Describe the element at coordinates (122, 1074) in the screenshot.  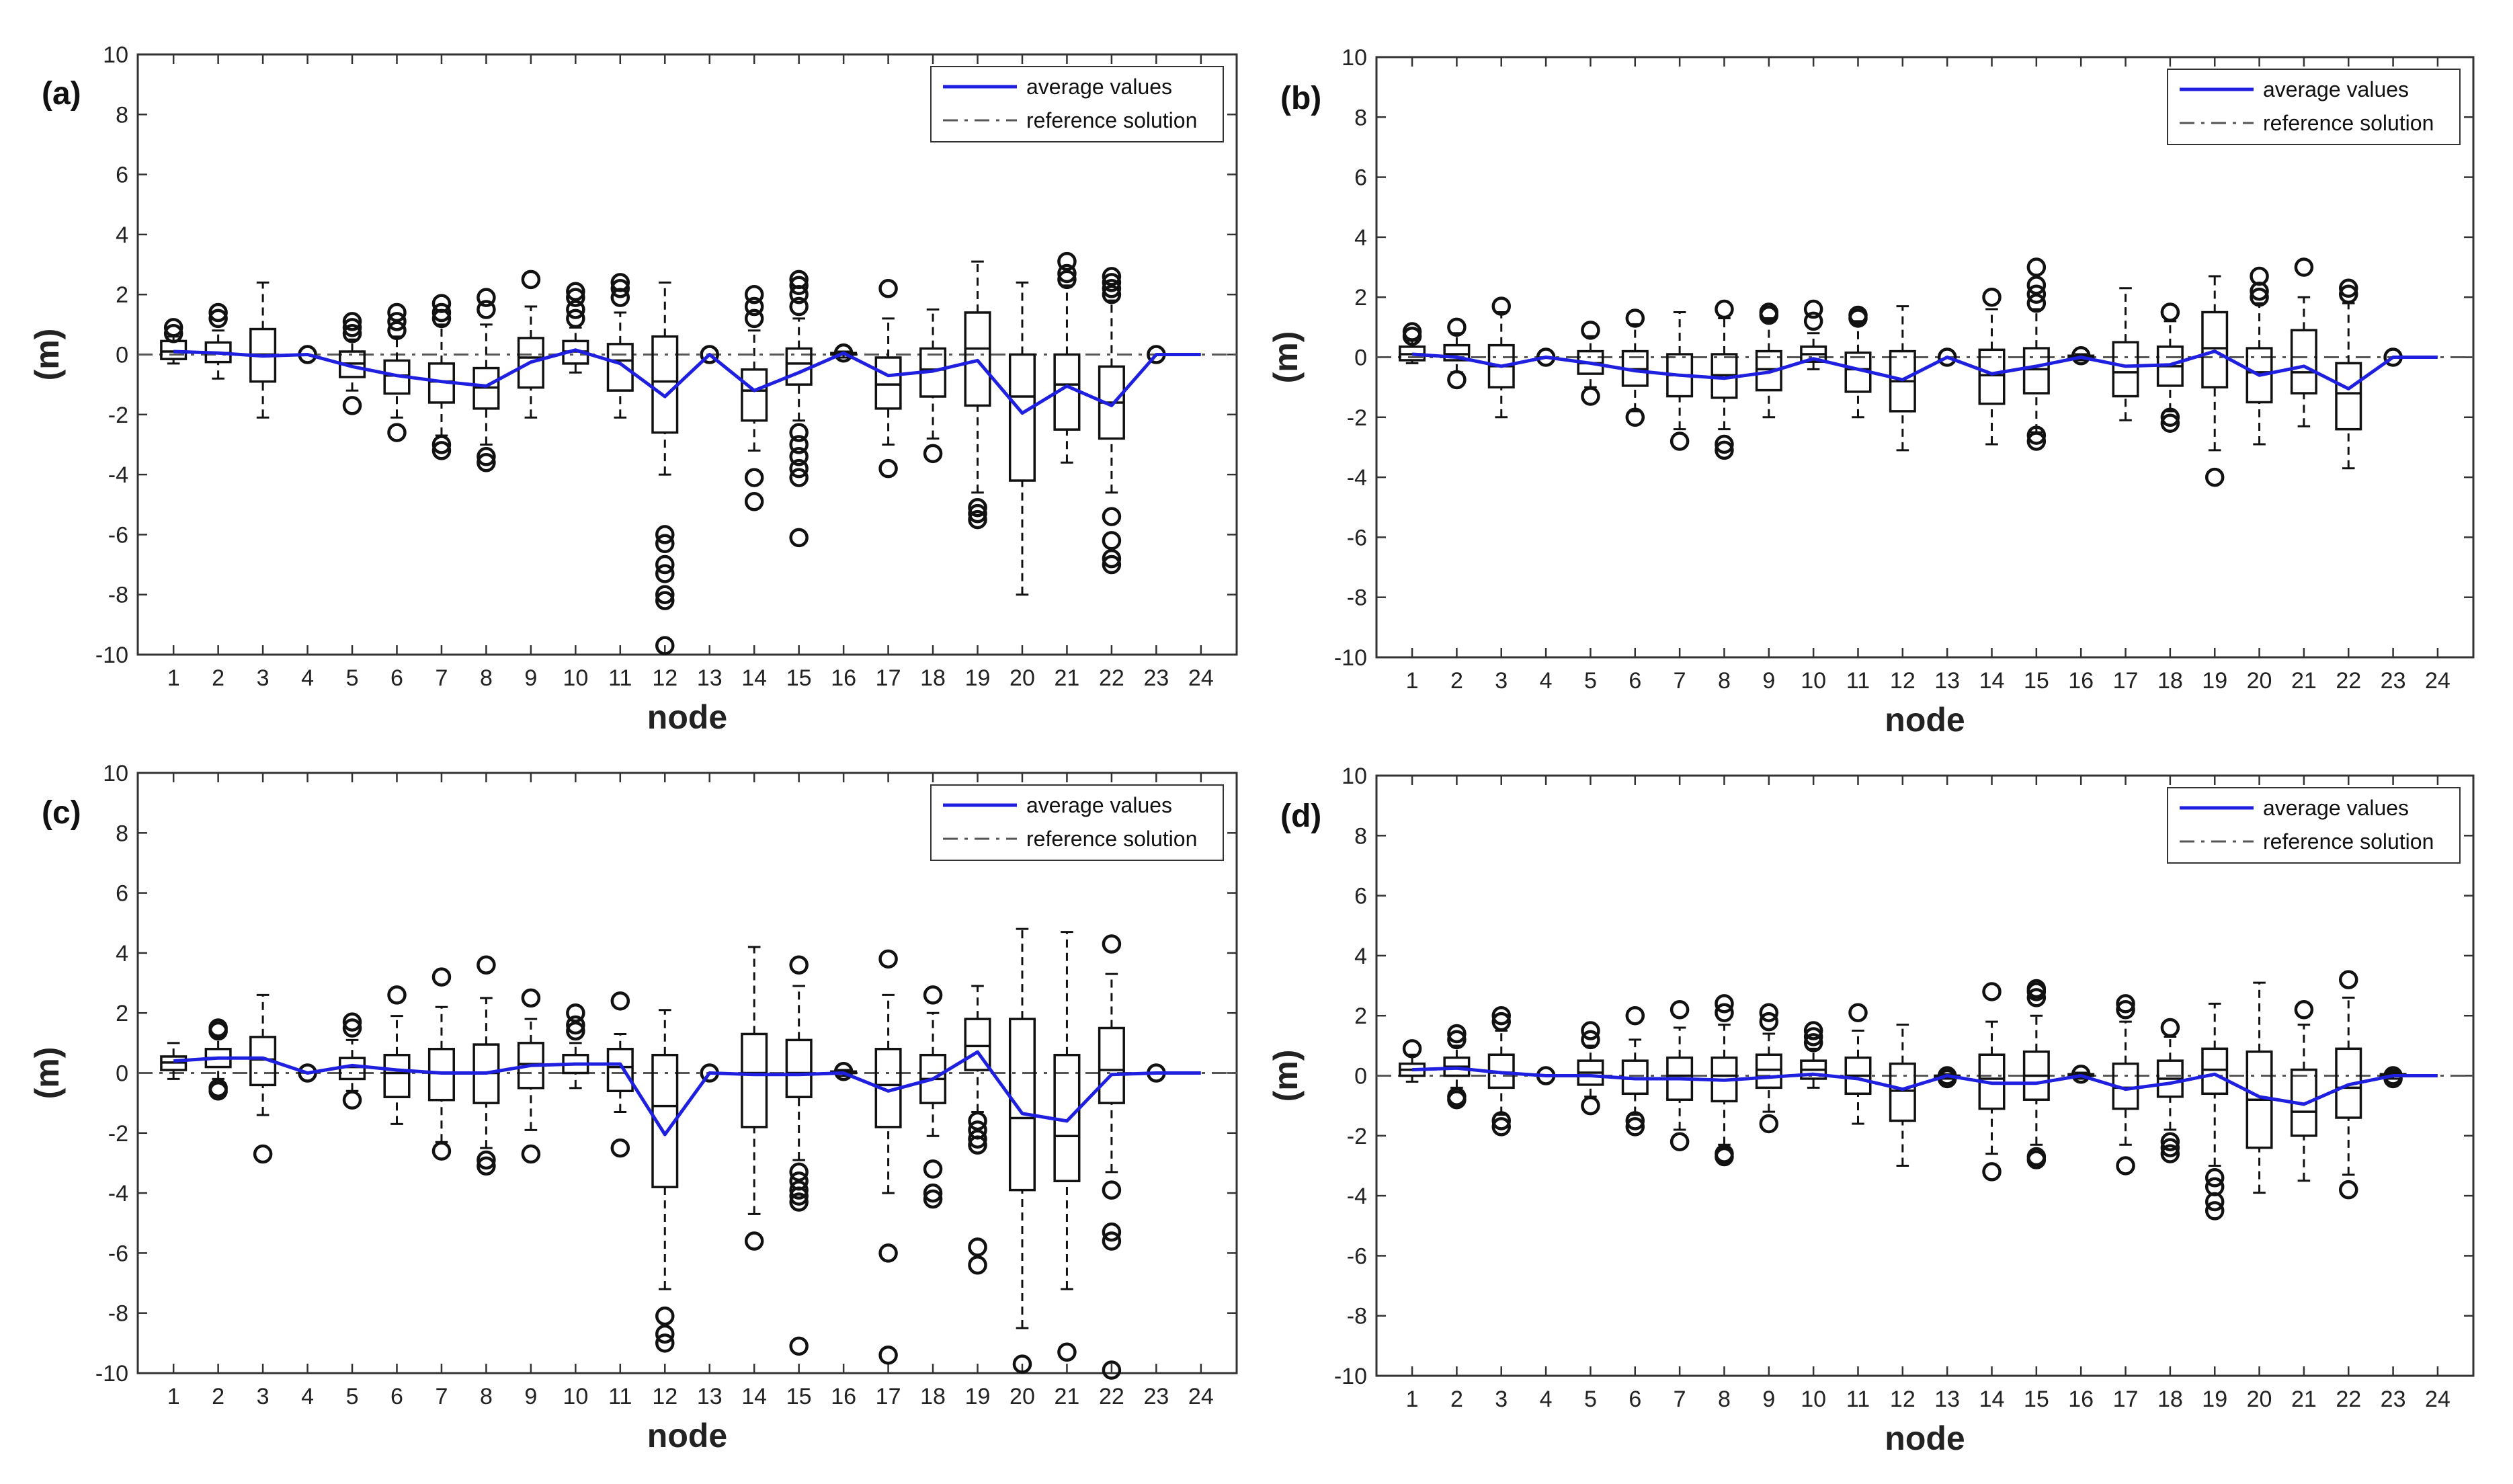
I see `y-tick-label: 0` at that location.